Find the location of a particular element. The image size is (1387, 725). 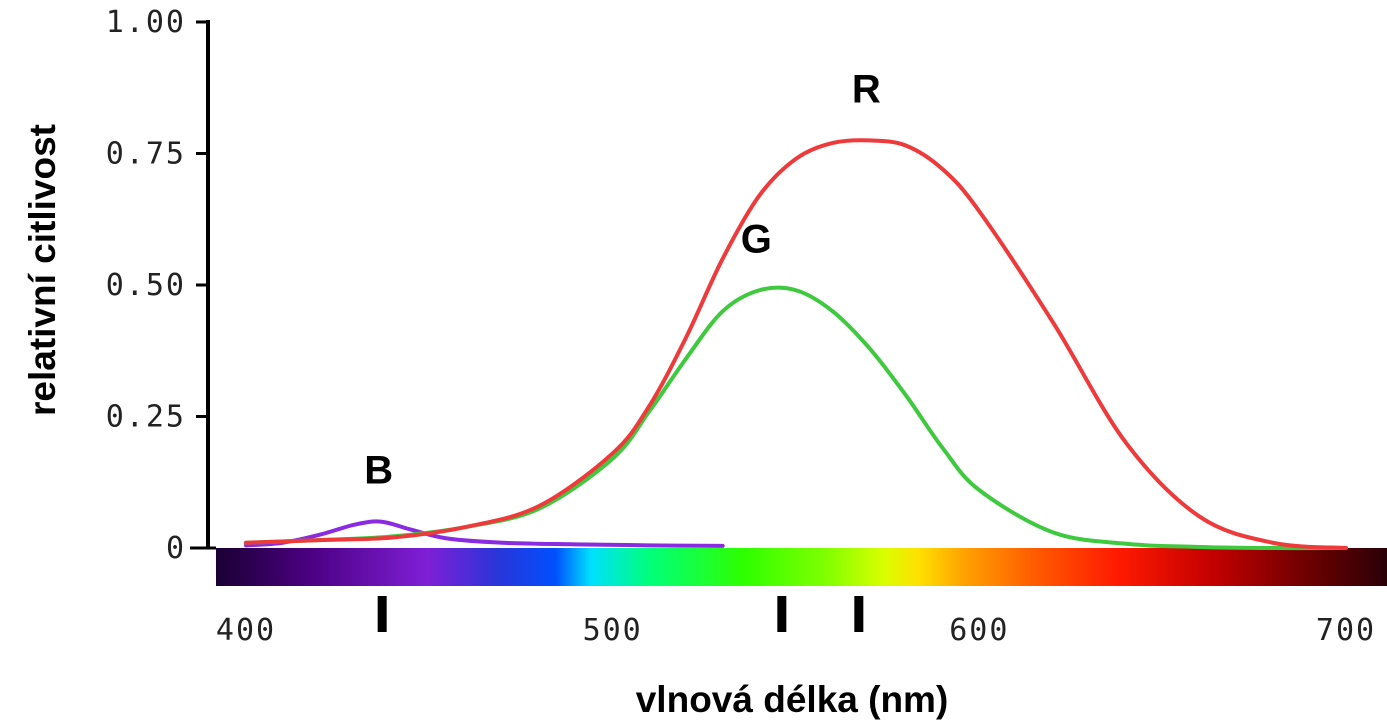

y-tick-label: 0 is located at coordinates (176, 548).